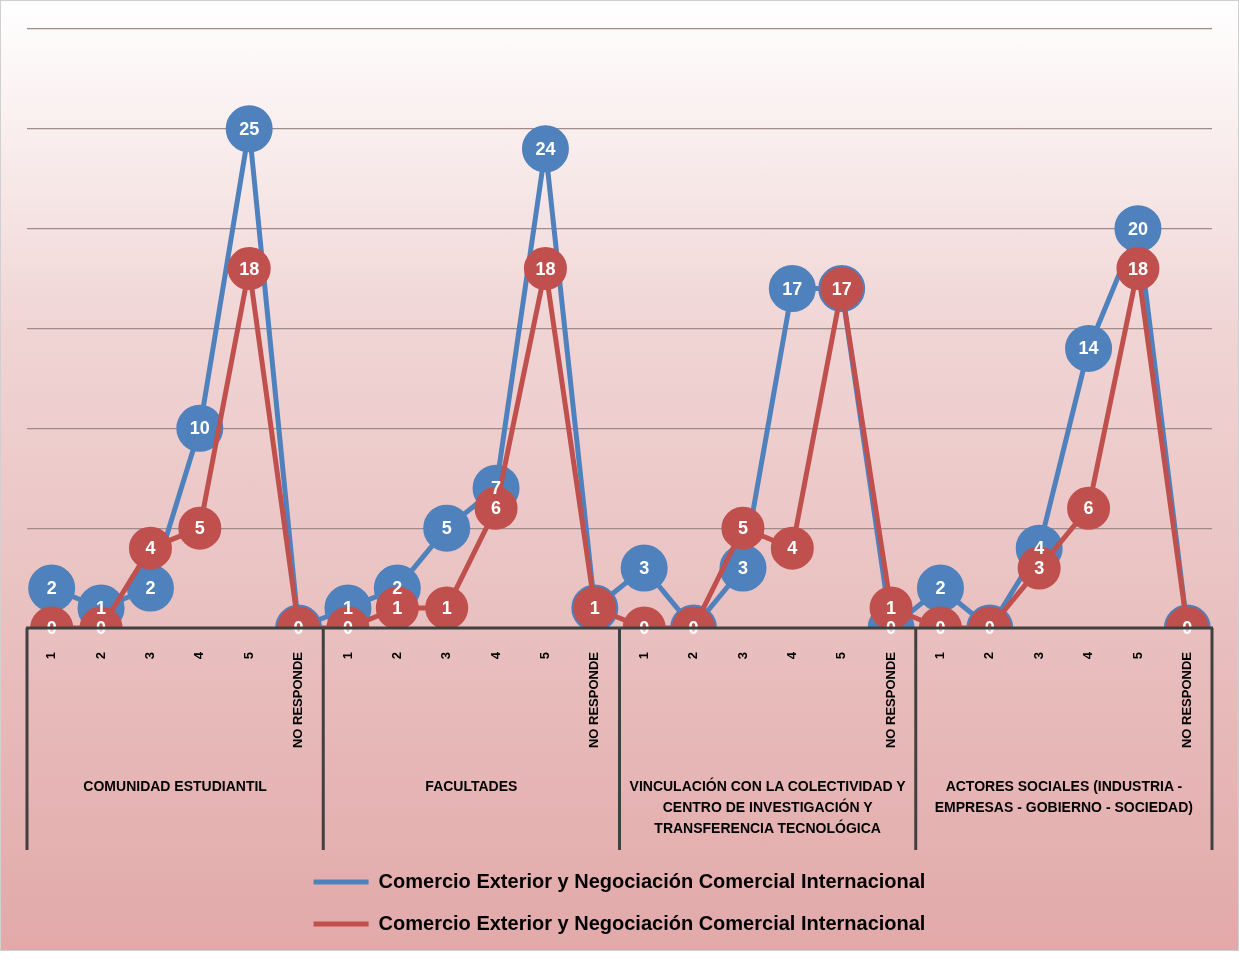 This screenshot has width=1239, height=961. What do you see at coordinates (768, 806) in the screenshot?
I see `text: VINCULACIÓN CON LA COLECTIVIDAD Y CENTRO DE INVESTIGACIÓN Y TRANSFERENCIA TECNOLÓGICA` at bounding box center [768, 806].